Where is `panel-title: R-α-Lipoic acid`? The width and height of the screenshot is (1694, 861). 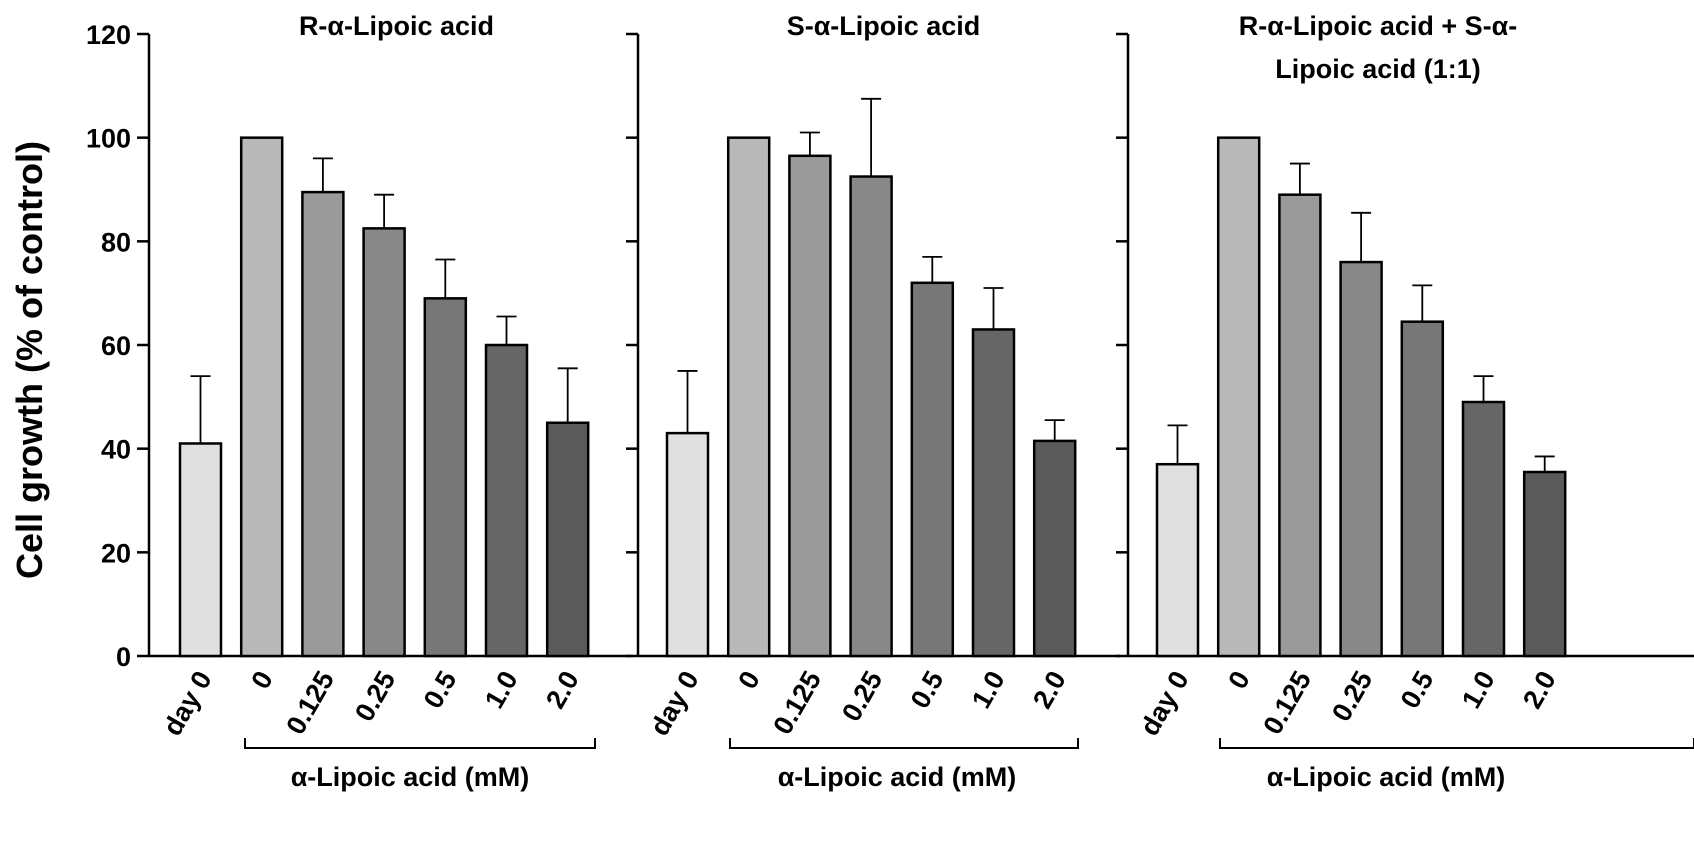
panel-title: R-α-Lipoic acid is located at coordinates (396, 26).